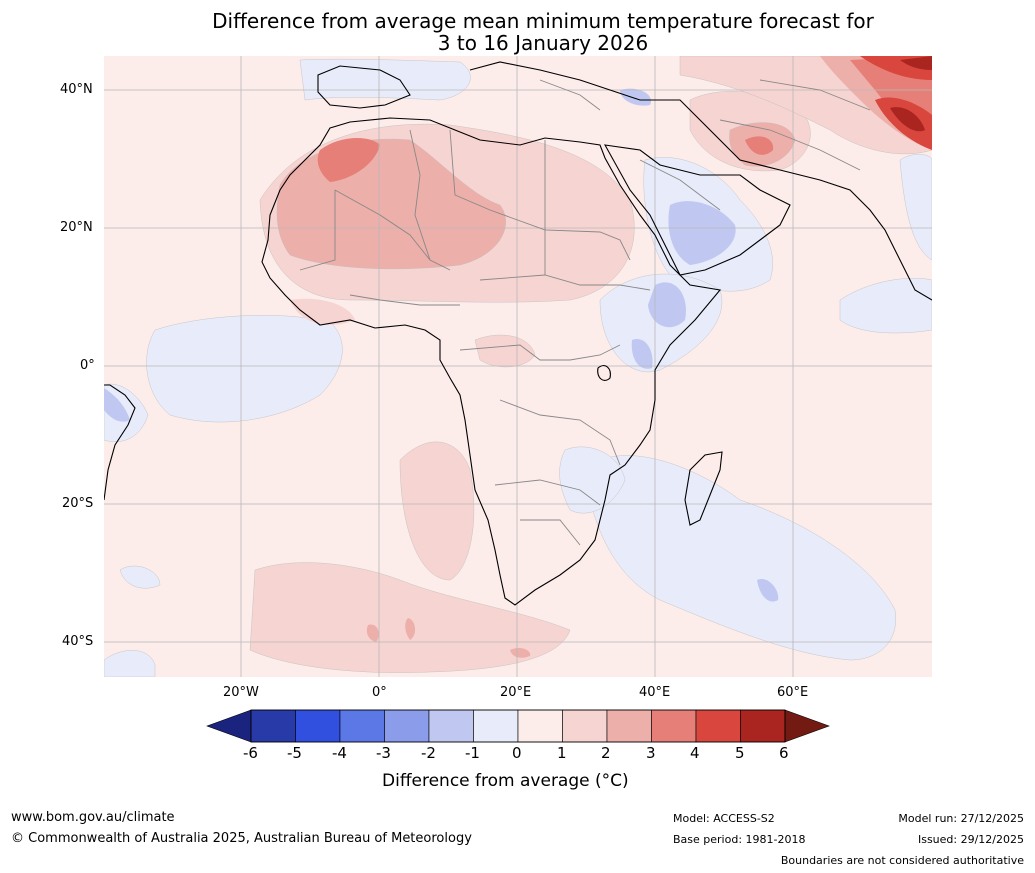 This screenshot has width=1035, height=873. Describe the element at coordinates (784, 753) in the screenshot. I see `colorbar-tick: 6` at that location.